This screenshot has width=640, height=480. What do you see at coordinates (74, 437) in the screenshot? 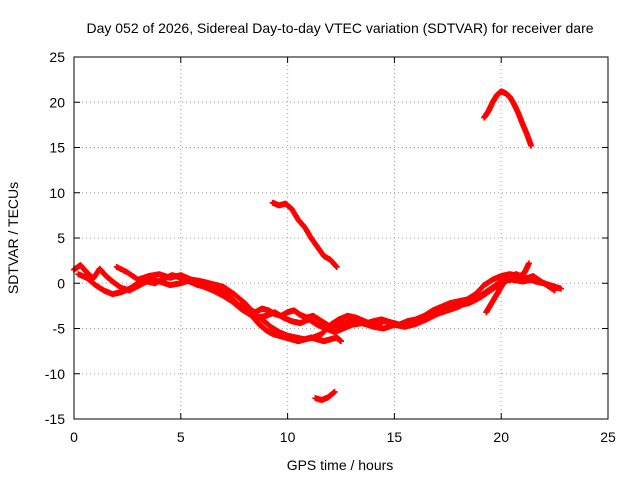
I see `x-tick-label: 0` at bounding box center [74, 437].